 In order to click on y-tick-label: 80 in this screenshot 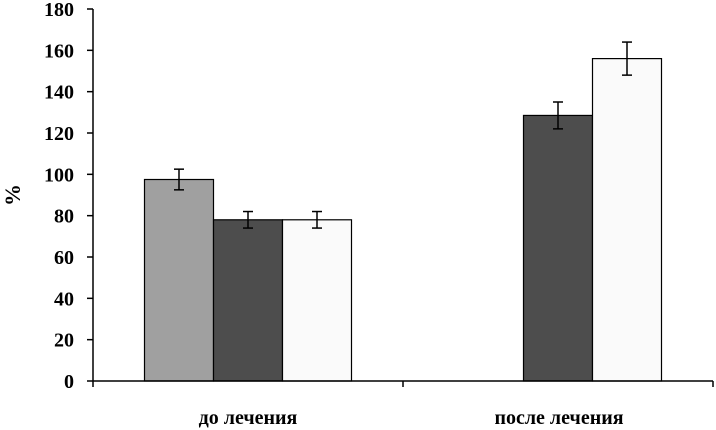, I will do `click(64, 217)`.